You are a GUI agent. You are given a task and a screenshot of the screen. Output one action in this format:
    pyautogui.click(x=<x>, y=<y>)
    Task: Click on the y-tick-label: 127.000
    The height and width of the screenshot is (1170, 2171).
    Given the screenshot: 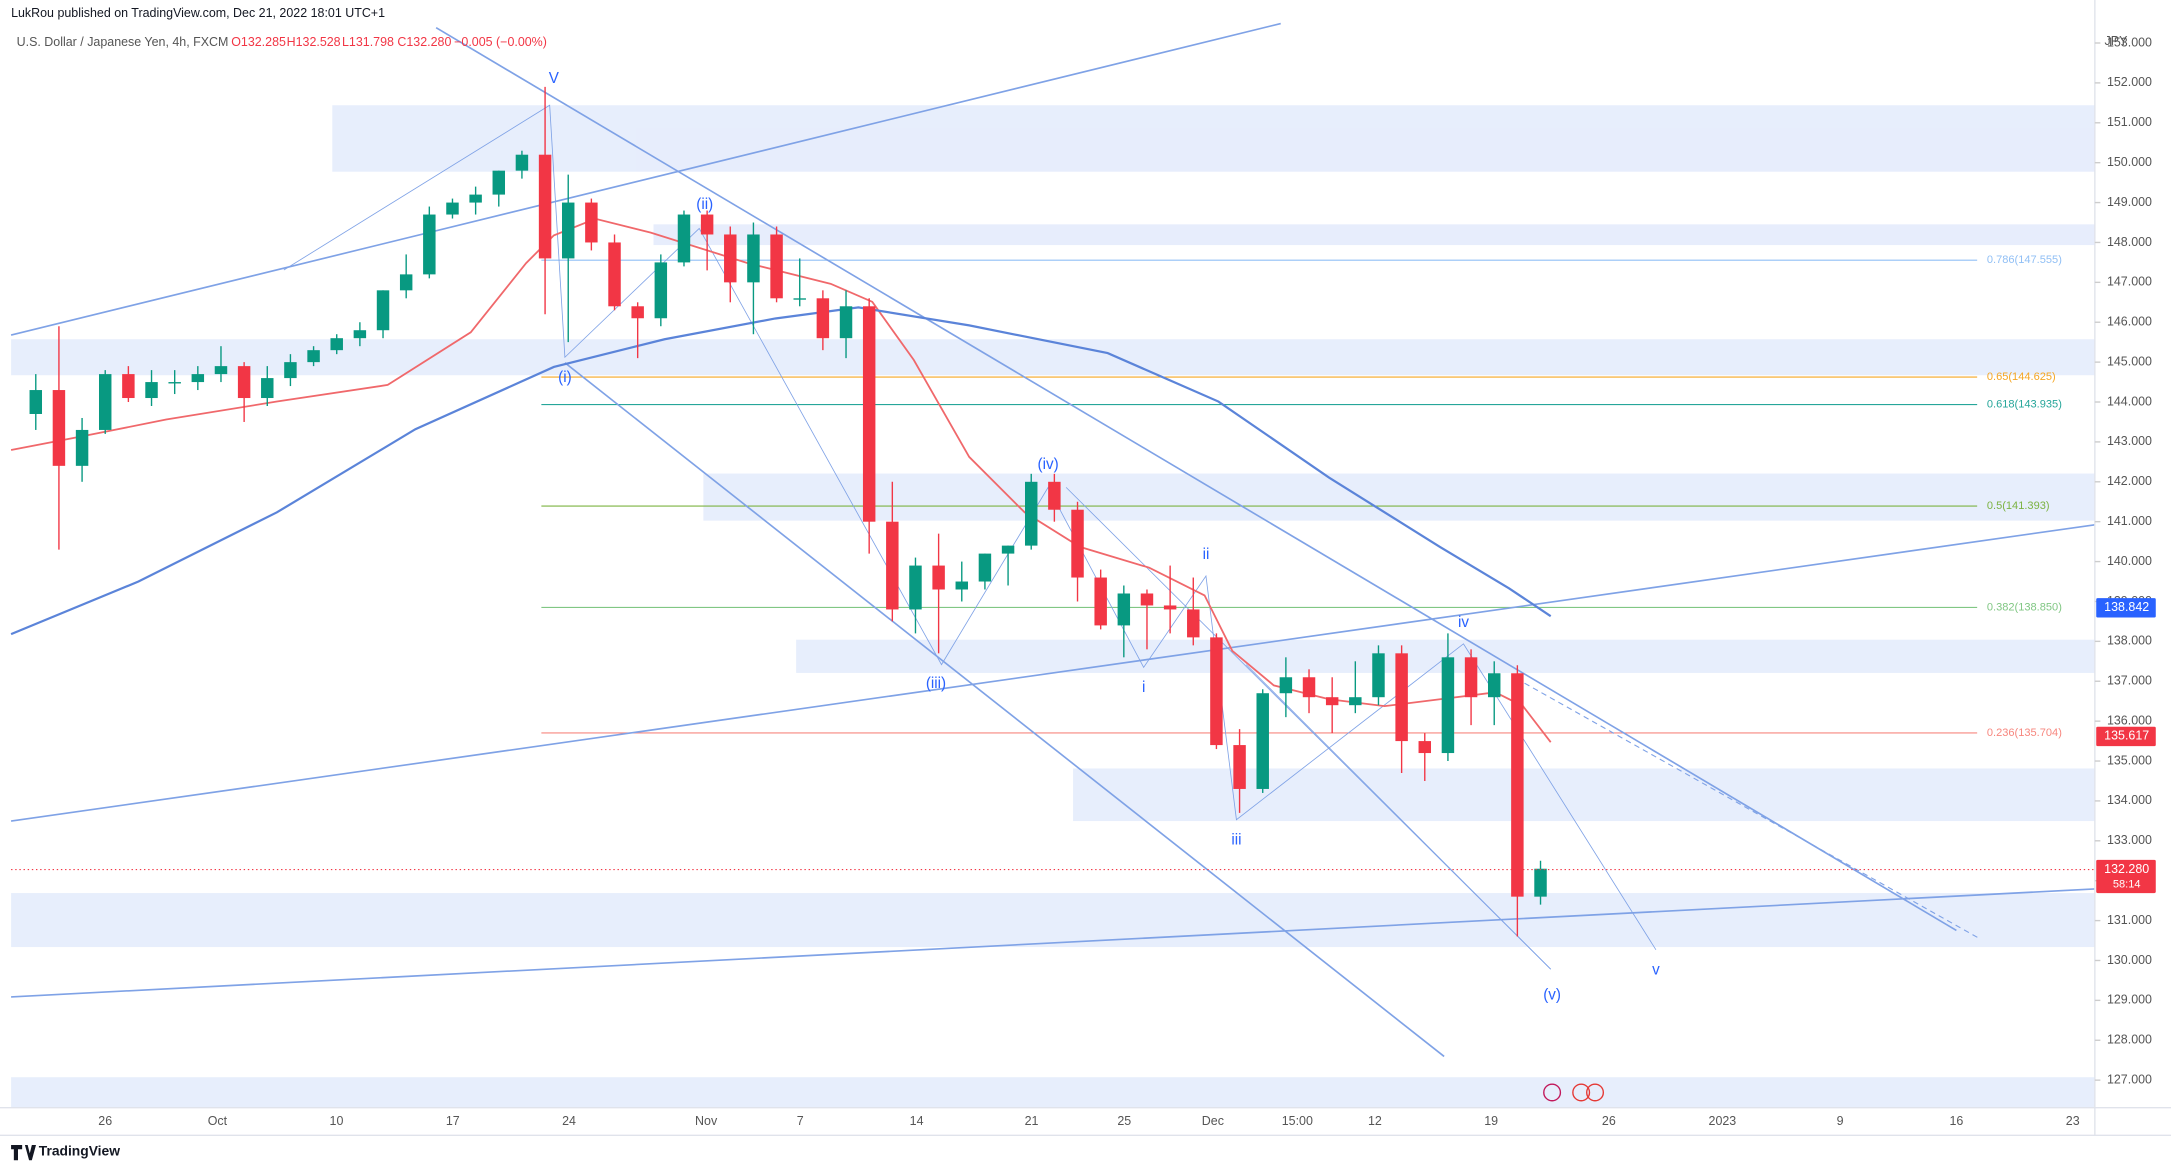 What is the action you would take?
    pyautogui.click(x=2129, y=1079)
    